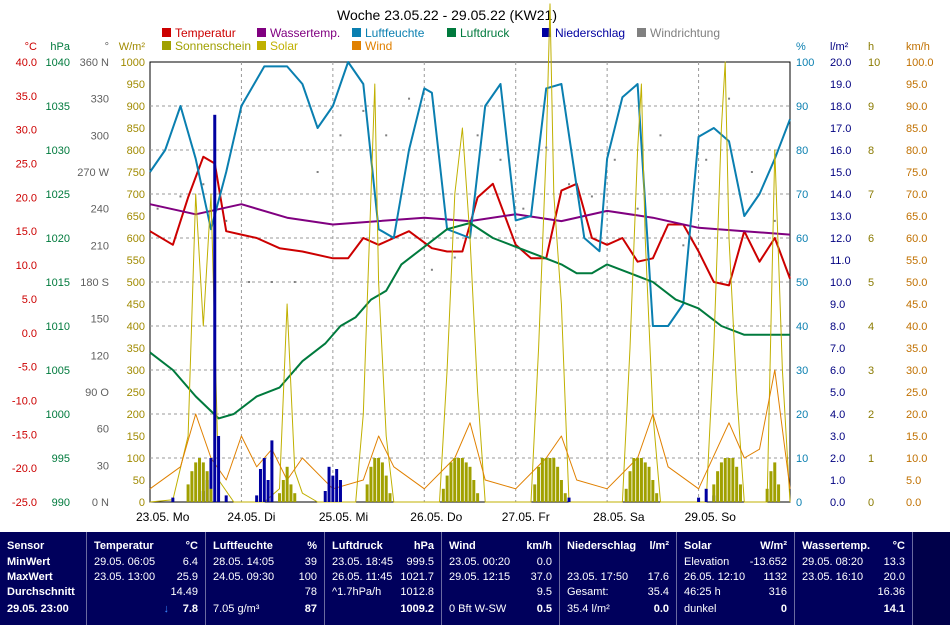  What do you see at coordinates (802, 107) in the screenshot?
I see `humidity-axis-tick: 90` at bounding box center [802, 107].